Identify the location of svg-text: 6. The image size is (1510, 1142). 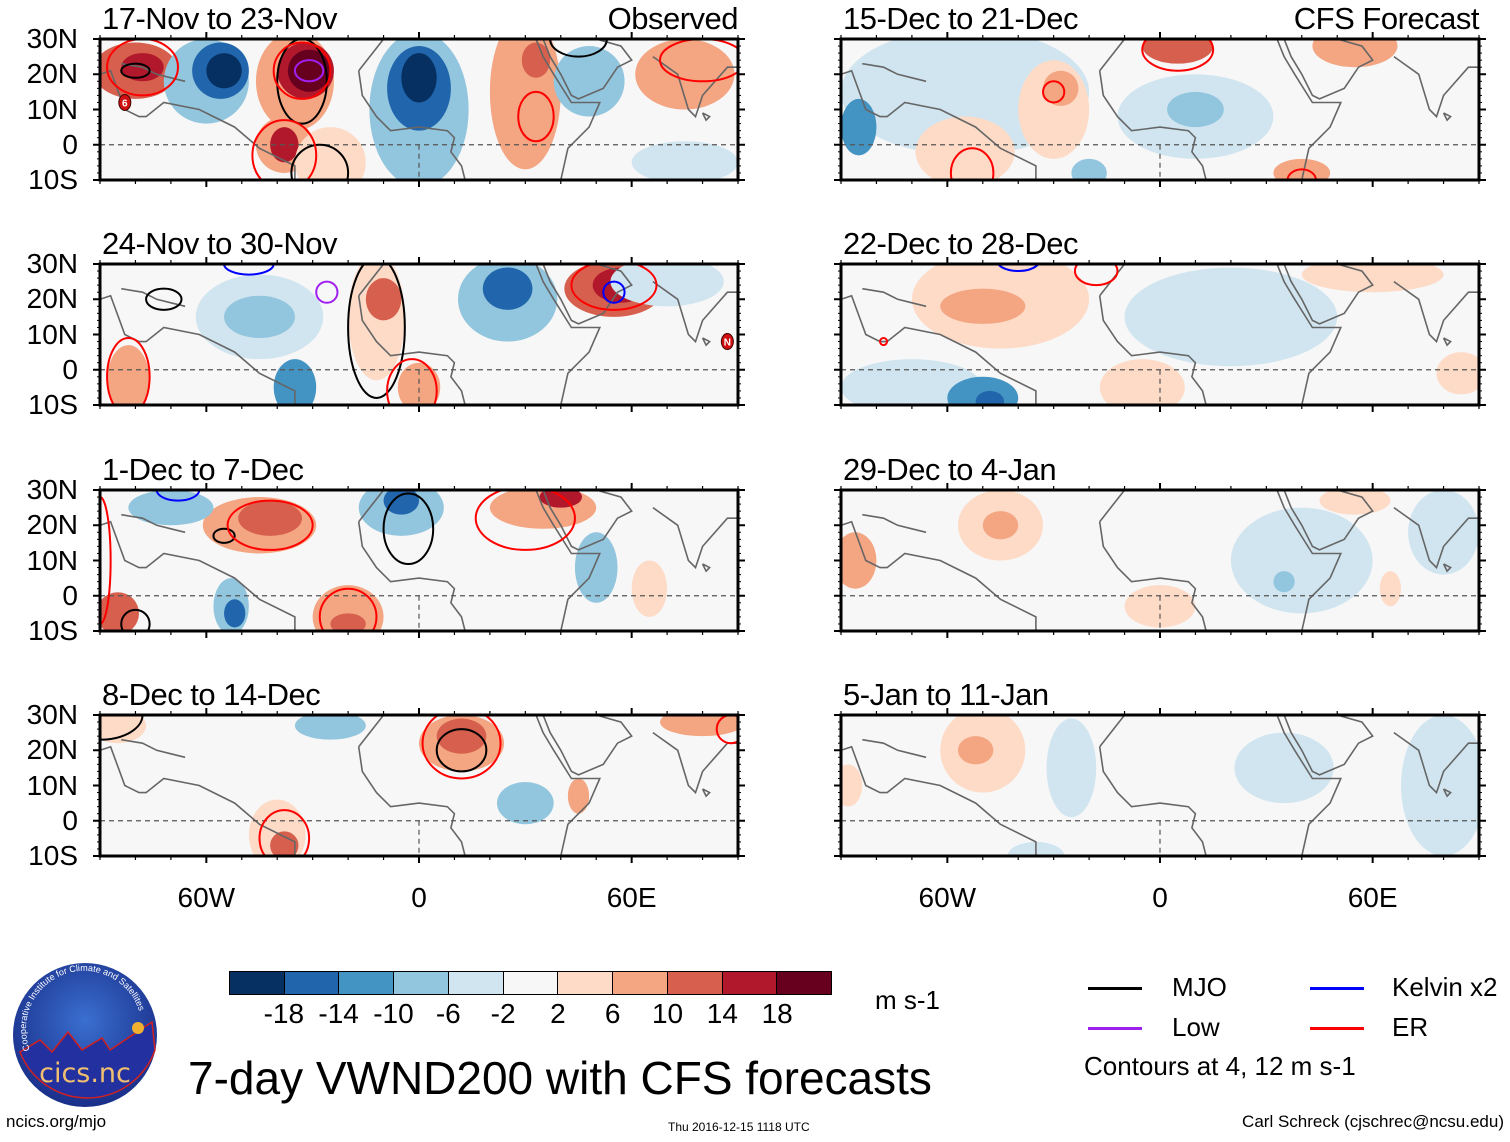
(125, 103).